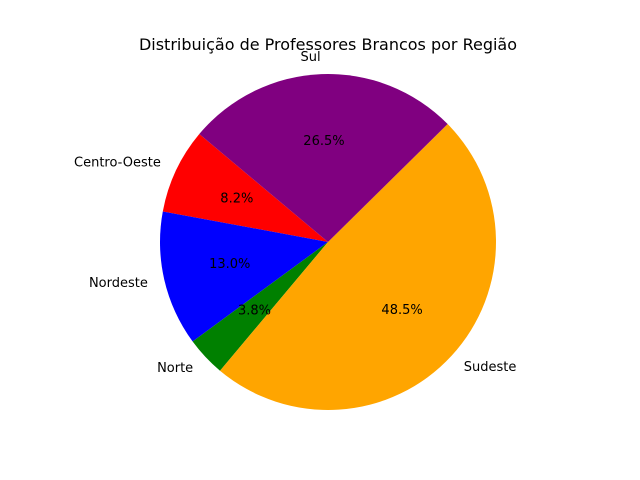 This screenshot has width=640, height=480. I want to click on pie-slice-centro-oeste, so click(245, 188).